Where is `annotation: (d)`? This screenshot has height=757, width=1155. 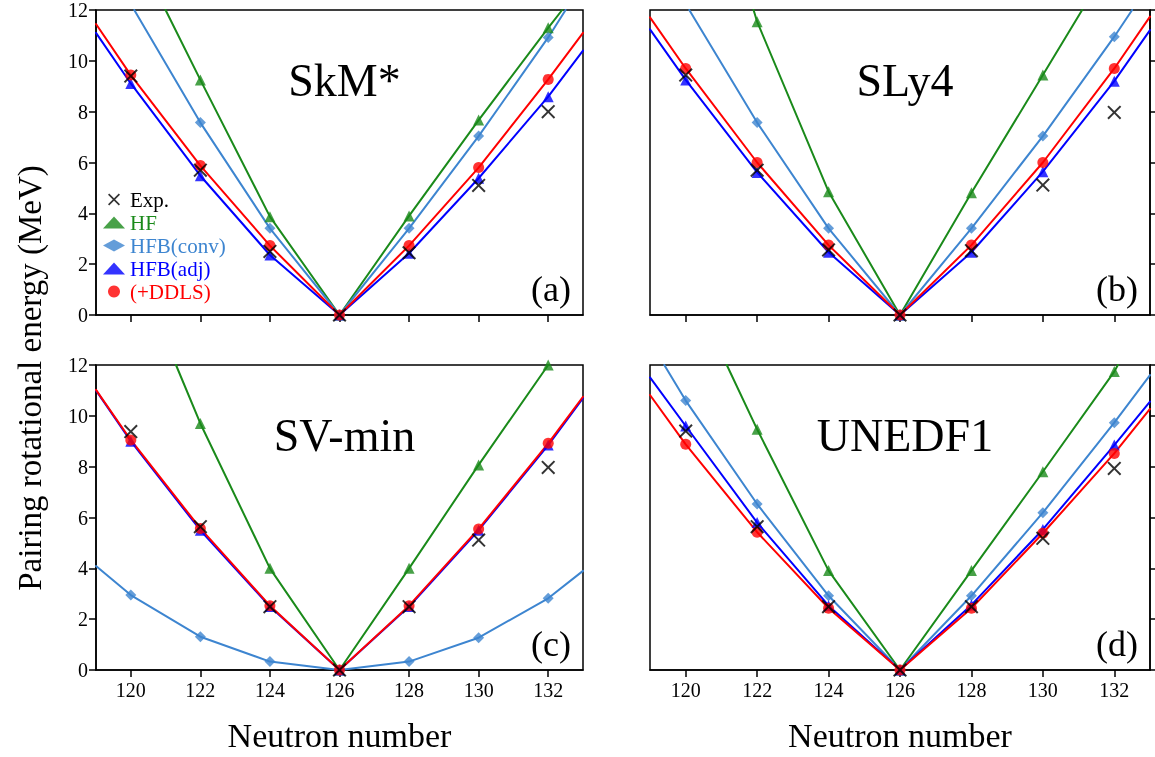 annotation: (d) is located at coordinates (1117, 644).